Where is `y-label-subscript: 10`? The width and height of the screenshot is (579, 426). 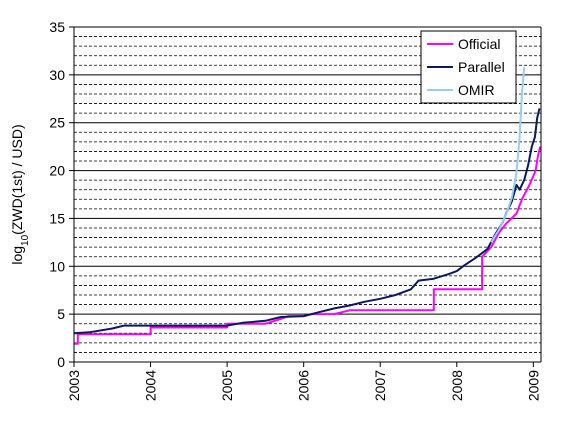
y-label-subscript: 10 is located at coordinates (25, 240).